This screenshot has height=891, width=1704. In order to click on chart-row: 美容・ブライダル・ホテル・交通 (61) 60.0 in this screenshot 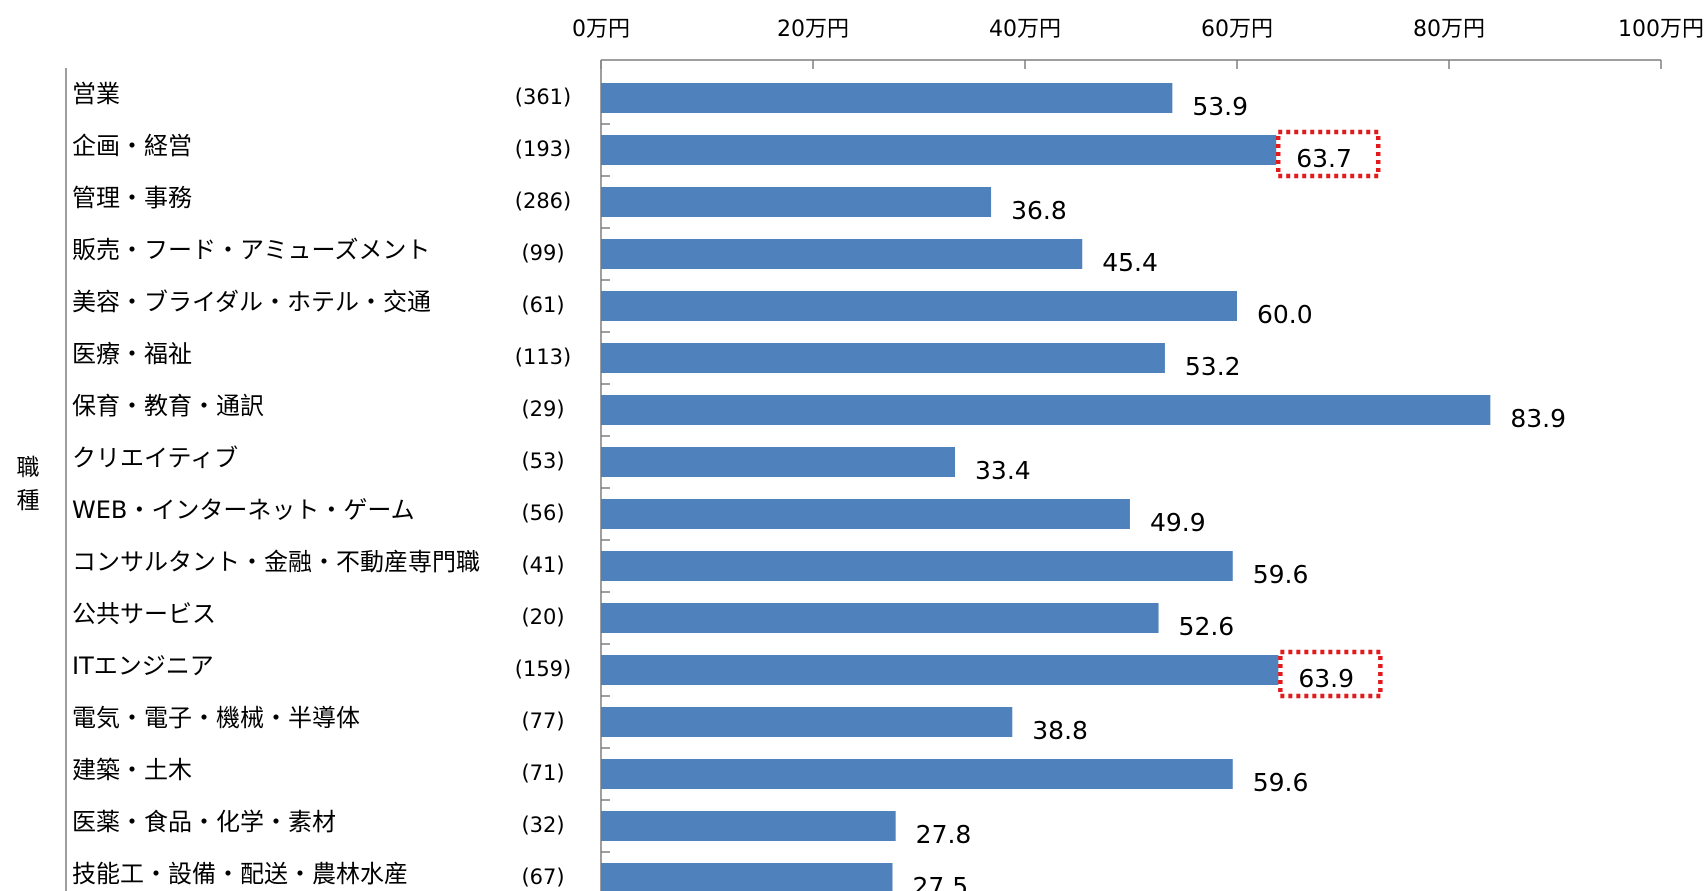, I will do `click(692, 310)`.